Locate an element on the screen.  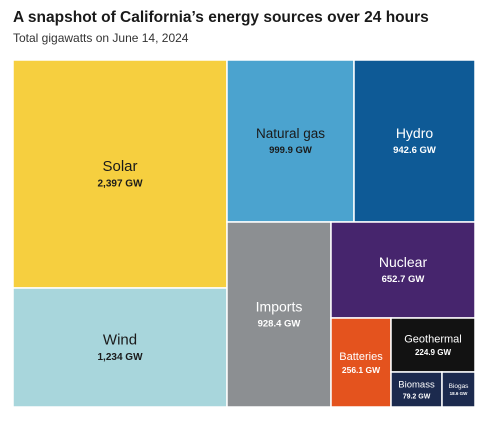
treemap-tile-biogas is located at coordinates (458, 389).